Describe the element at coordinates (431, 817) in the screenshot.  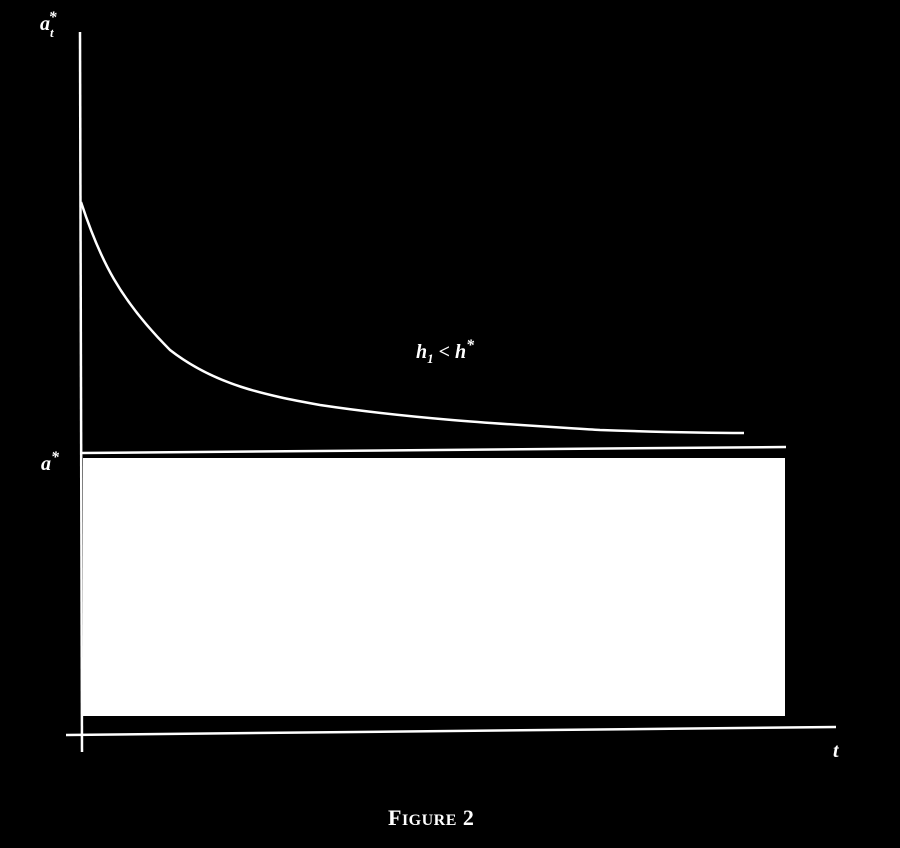
I see `figure-caption: FIGURE 2` at that location.